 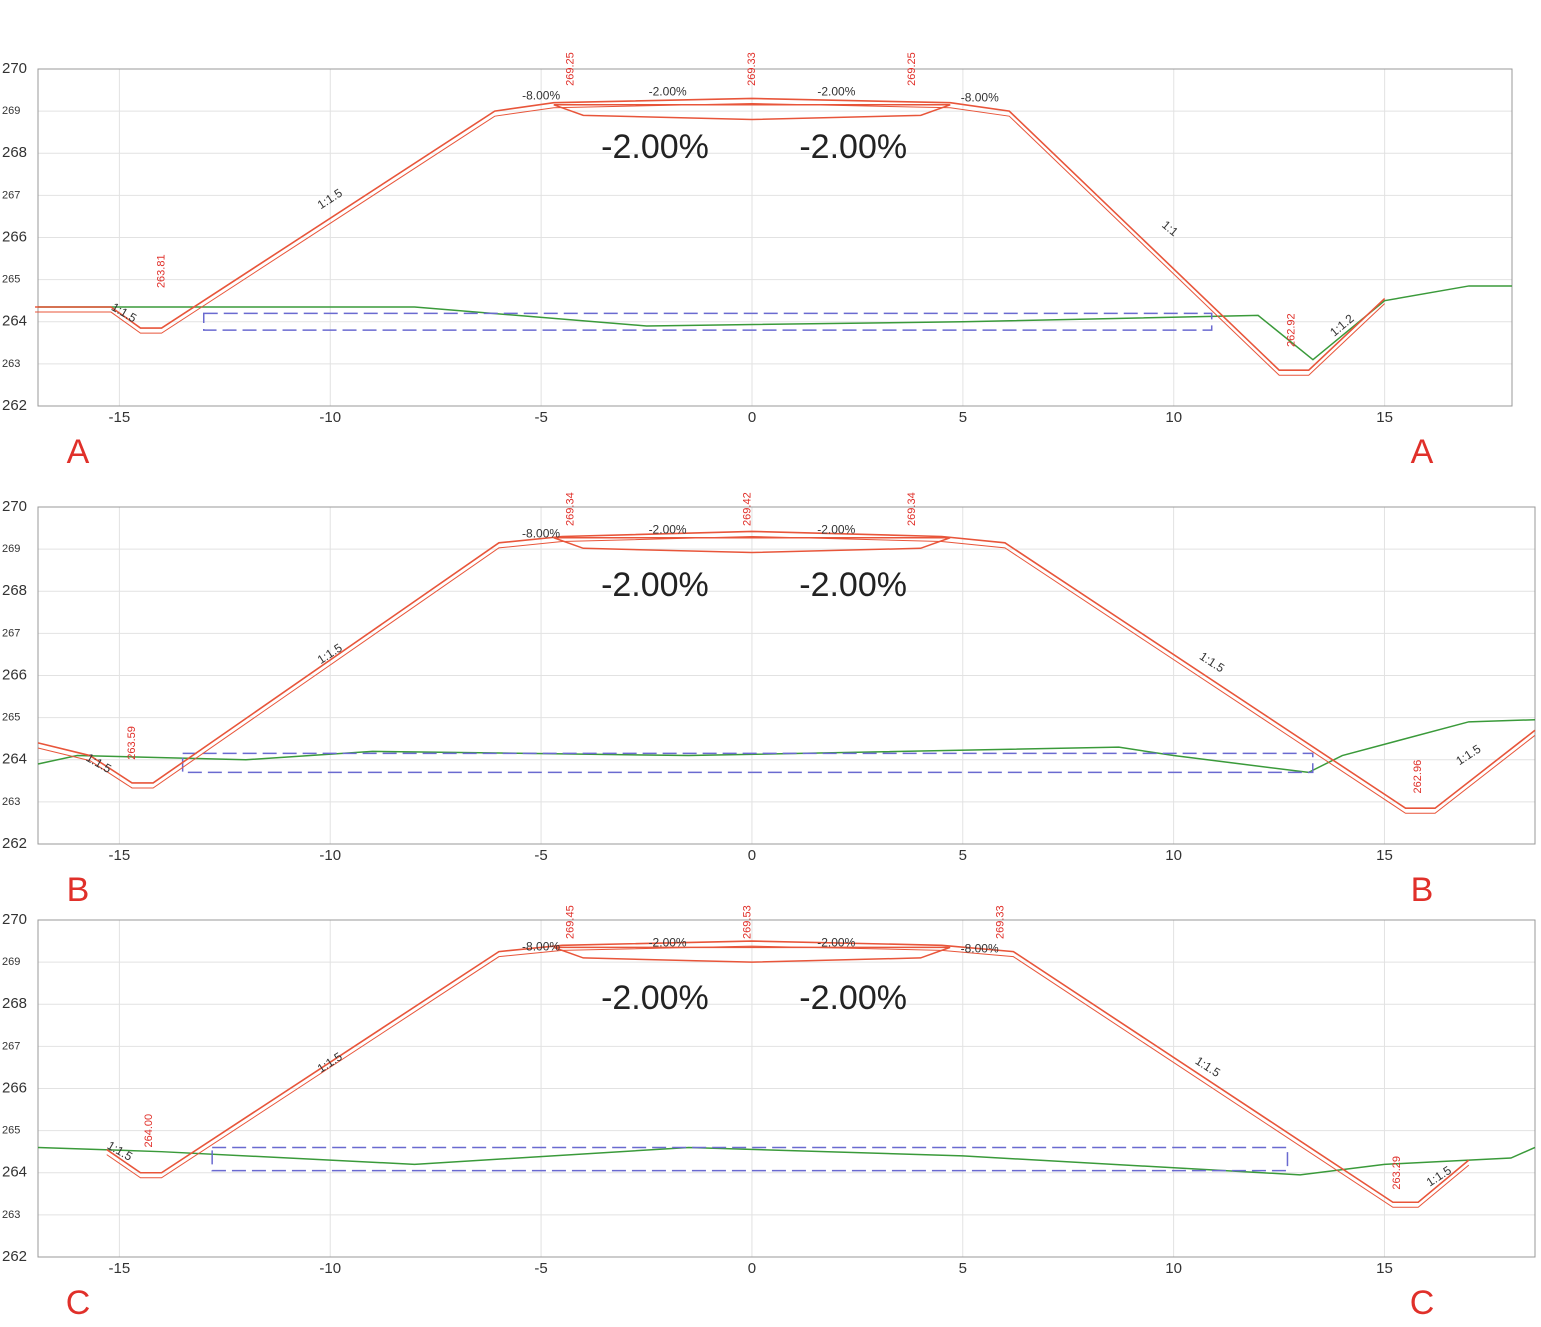 What do you see at coordinates (161, 271) in the screenshot?
I see `elevation-label: 263.81` at bounding box center [161, 271].